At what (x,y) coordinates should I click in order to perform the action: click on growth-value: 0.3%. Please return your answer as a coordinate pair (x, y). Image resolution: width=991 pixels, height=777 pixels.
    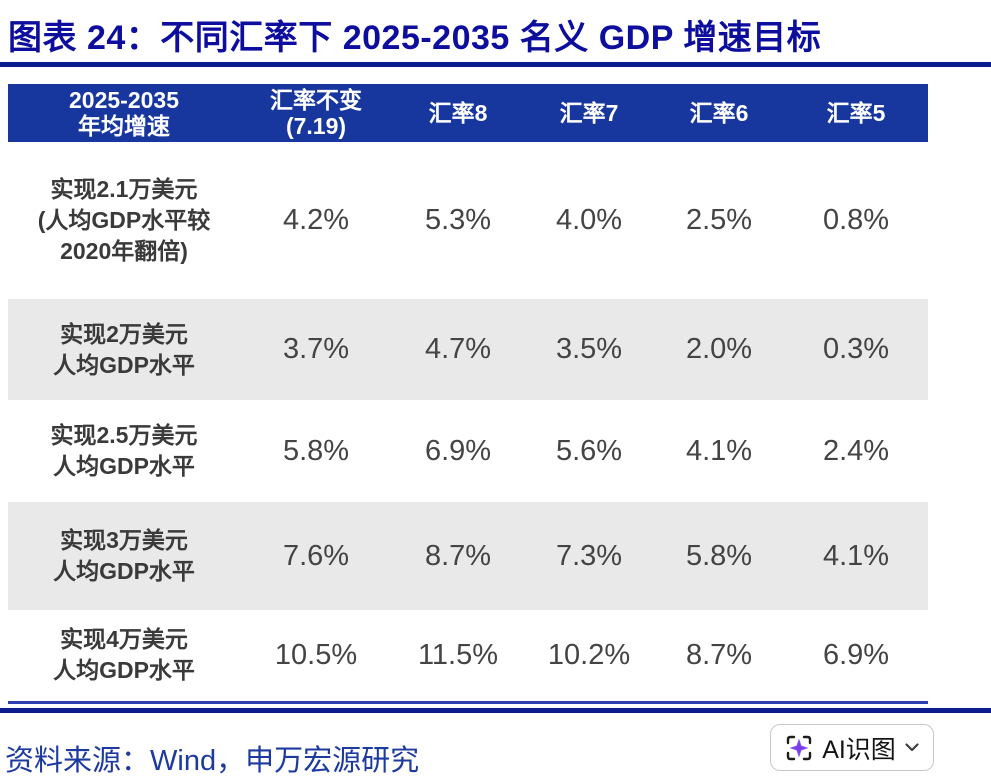
    Looking at the image, I should click on (856, 349).